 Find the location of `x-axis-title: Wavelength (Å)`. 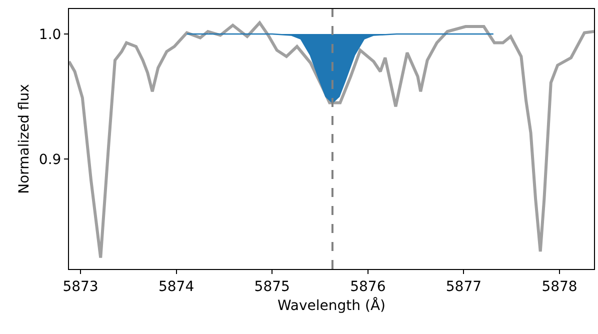

x-axis-title: Wavelength (Å) is located at coordinates (331, 305).